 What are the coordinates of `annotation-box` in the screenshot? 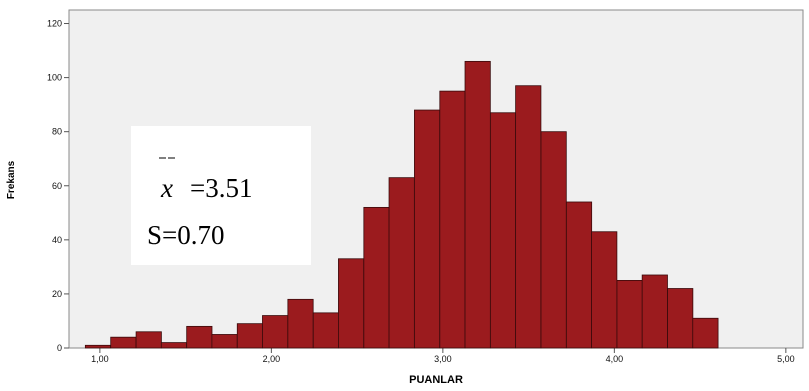 It's located at (221, 195).